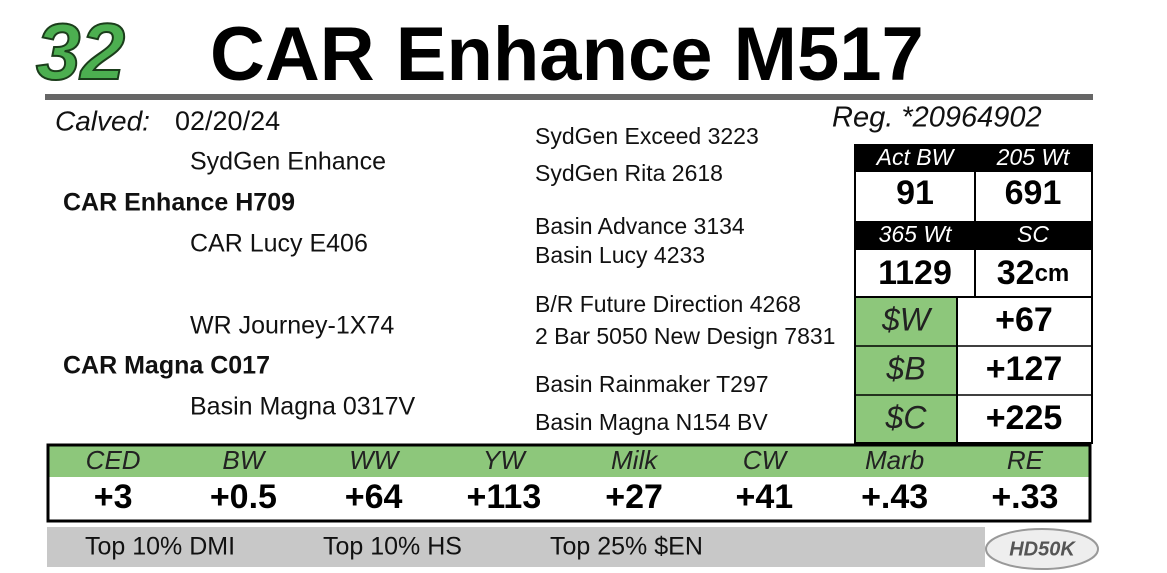 The width and height of the screenshot is (1167, 573). I want to click on index-label-column, so click(906, 370).